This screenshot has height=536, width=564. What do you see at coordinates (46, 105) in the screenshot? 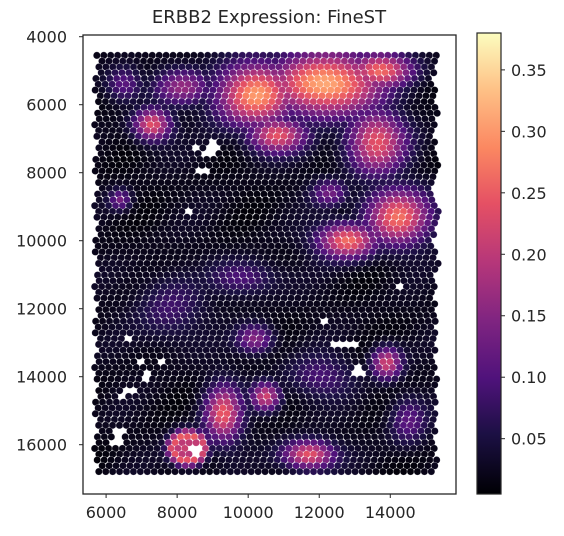
I see `y-tick-label: 6000` at bounding box center [46, 105].